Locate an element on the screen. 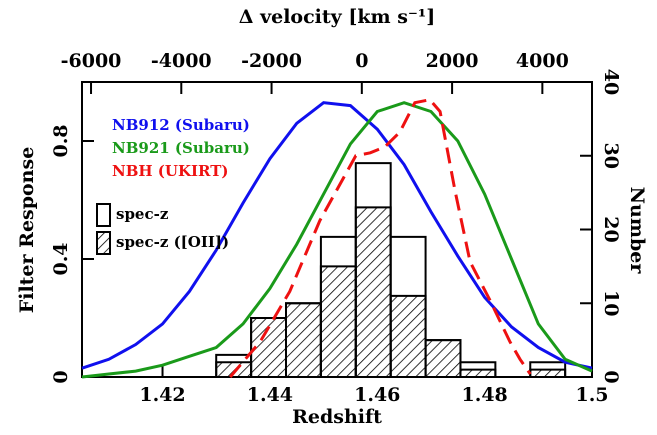  y-tick-label: 0 is located at coordinates (61, 376).